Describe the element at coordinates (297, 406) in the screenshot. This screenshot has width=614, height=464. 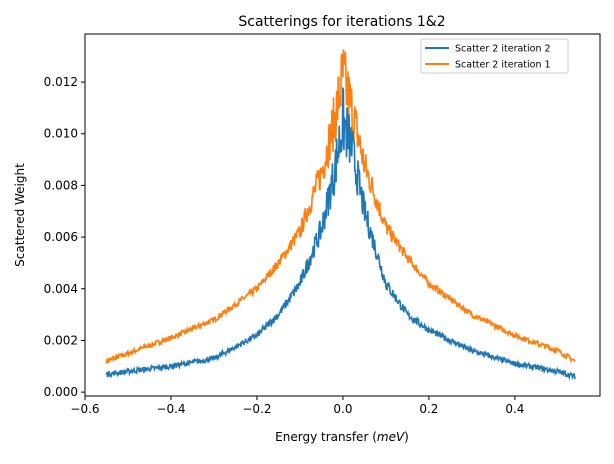
I see `x-axis: −0.6 −0.4 −0.2 0.0 0.2 0.4` at that location.